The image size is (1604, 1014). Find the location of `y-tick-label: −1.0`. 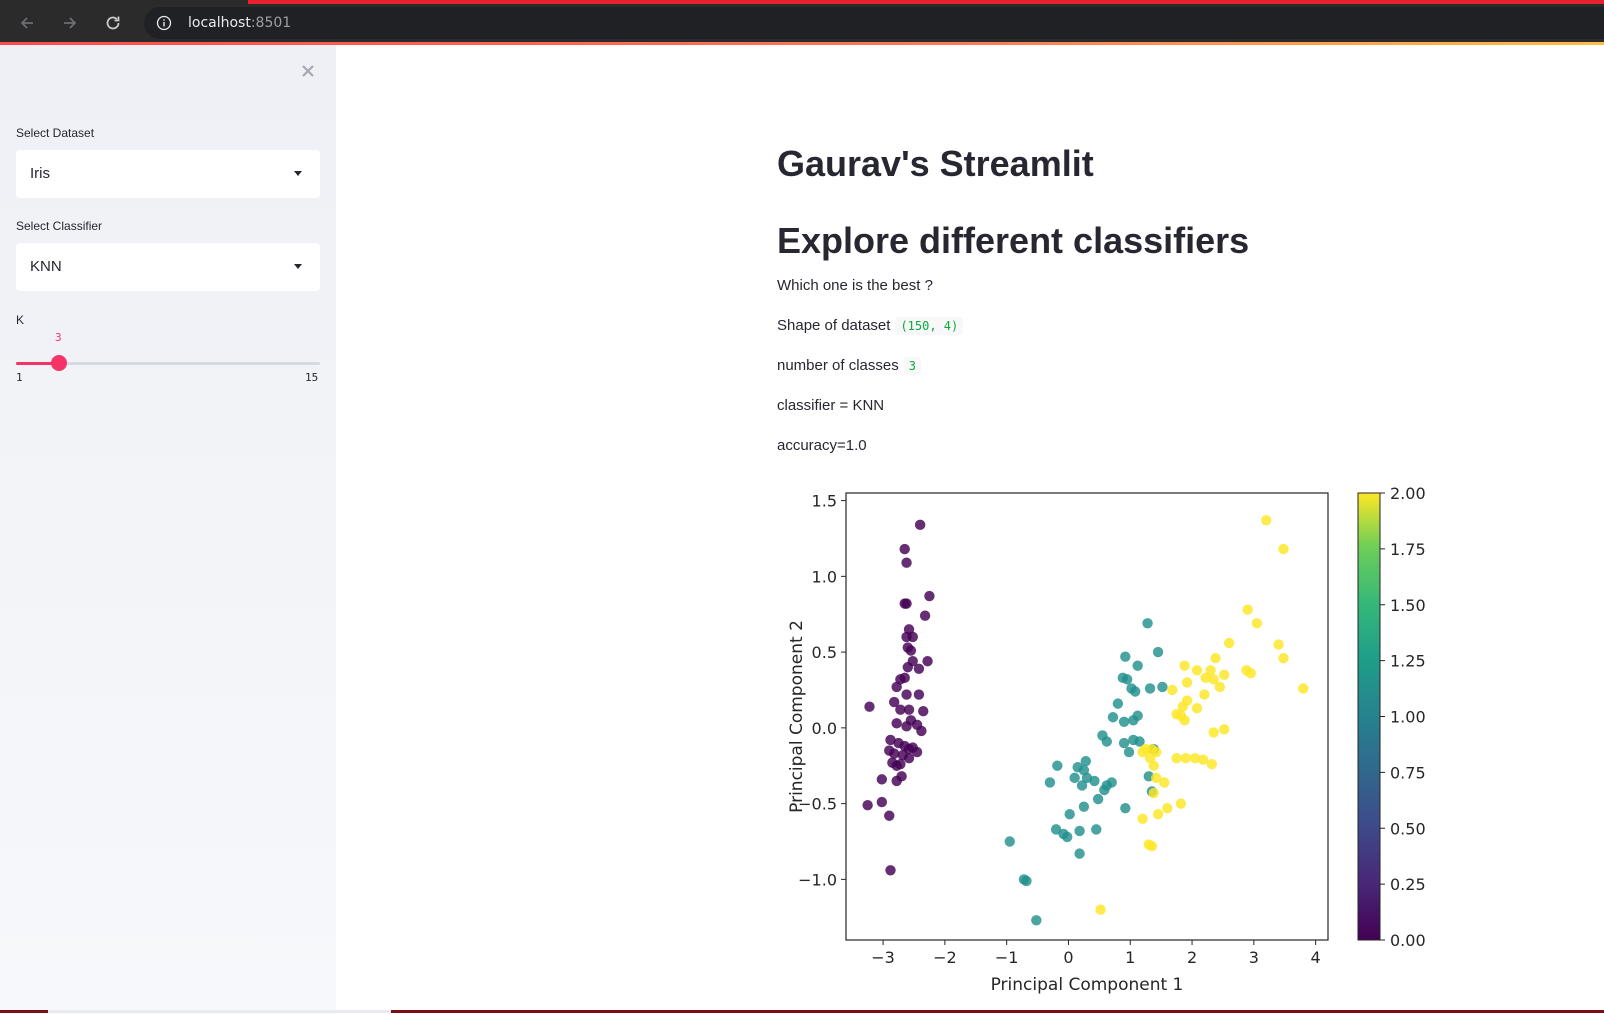

y-tick-label: −1.0 is located at coordinates (817, 879).